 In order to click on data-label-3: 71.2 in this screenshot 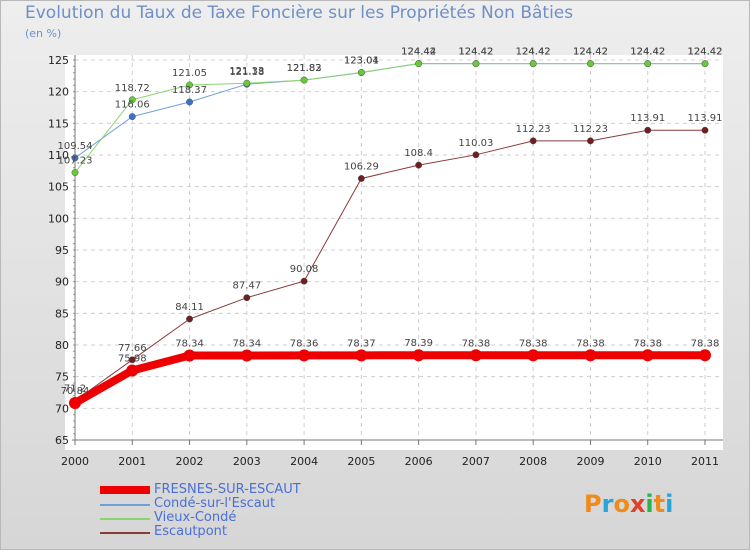, I will do `click(75, 389)`.